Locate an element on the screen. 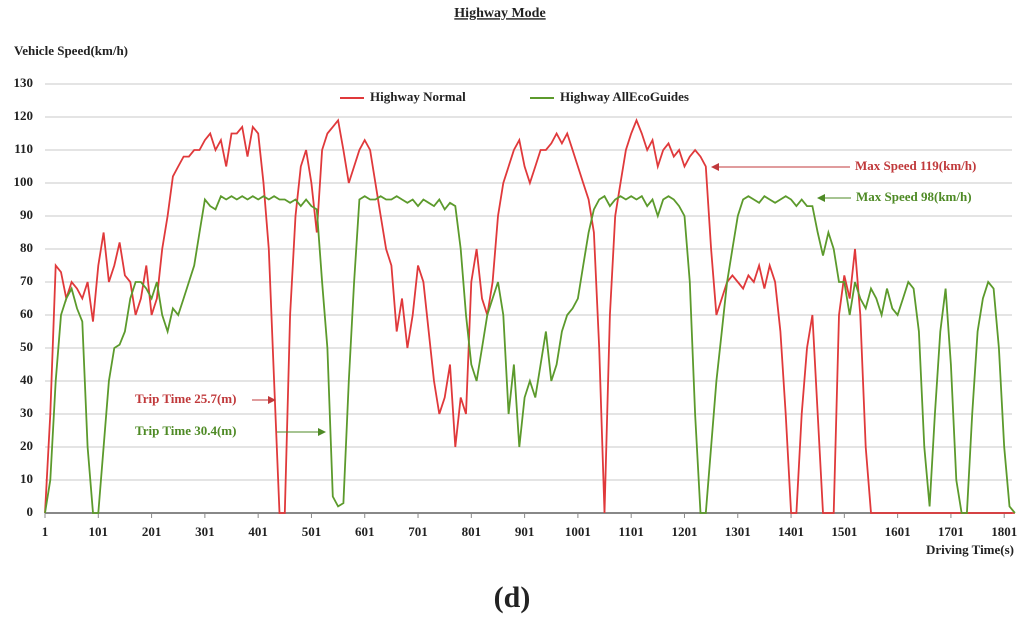 The image size is (1024, 624). x-axis-label: Driving Time(s) is located at coordinates (970, 549).